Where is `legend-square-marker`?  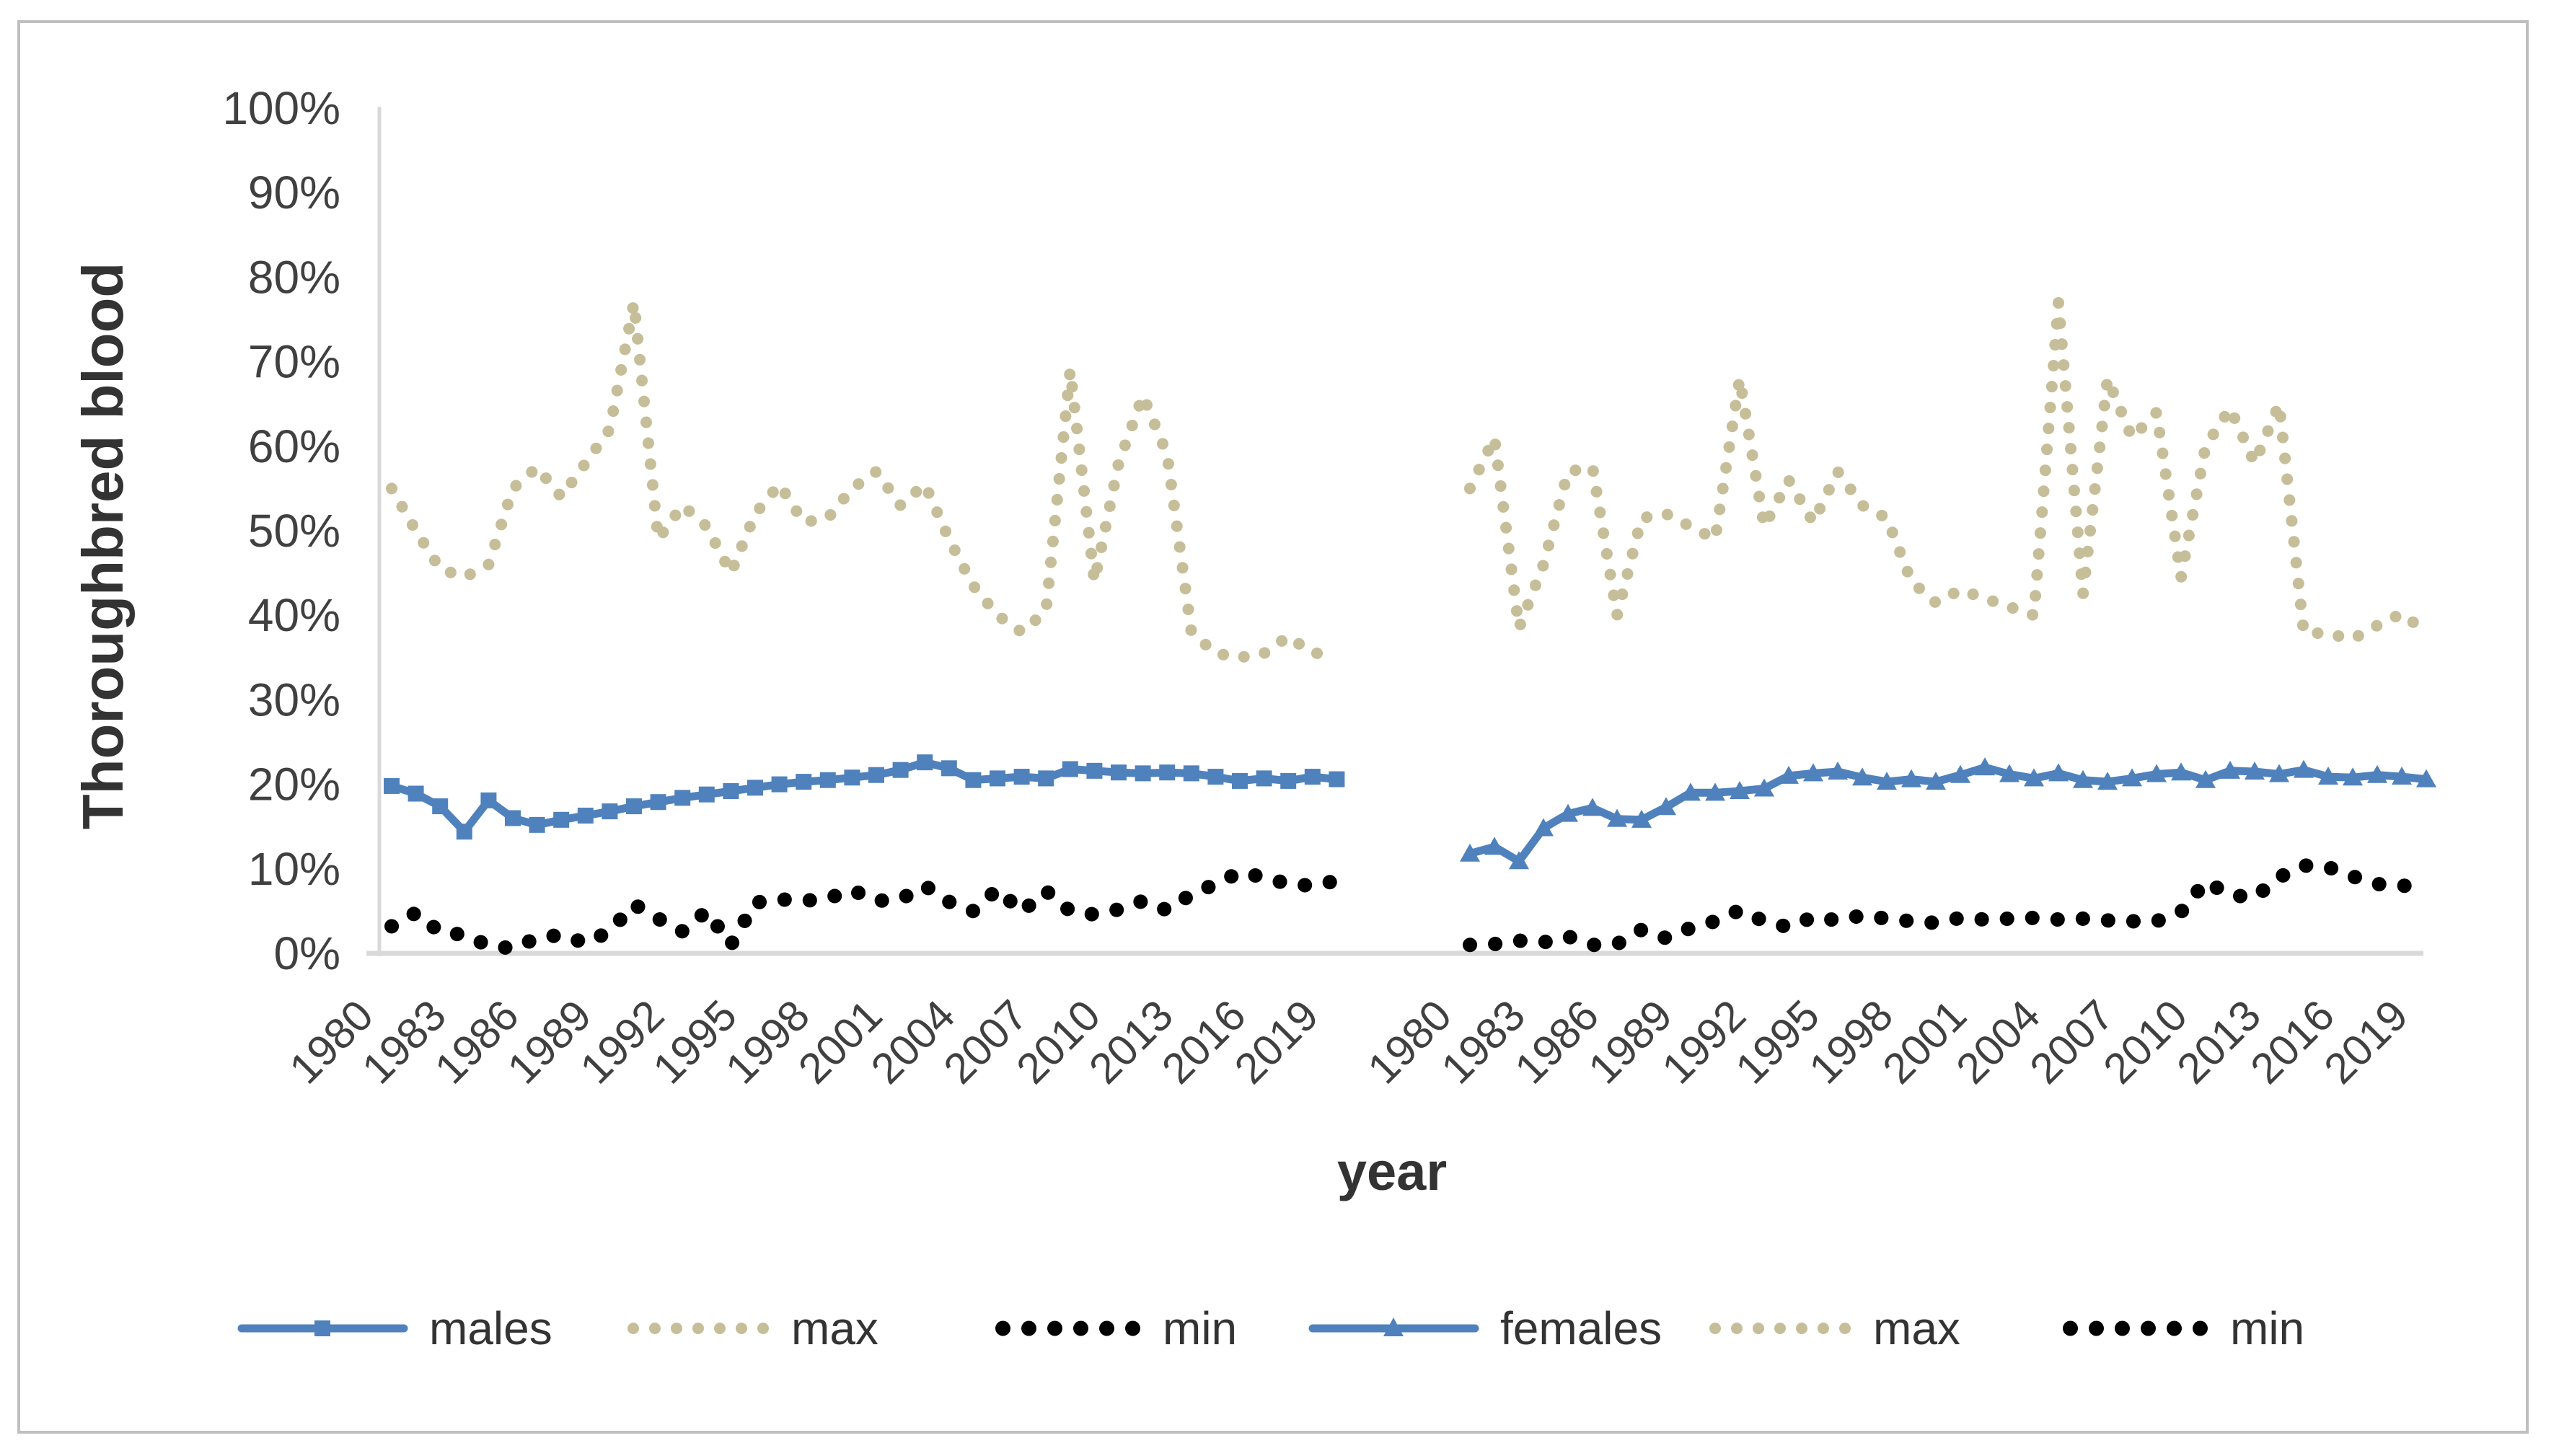
legend-square-marker is located at coordinates (322, 1328).